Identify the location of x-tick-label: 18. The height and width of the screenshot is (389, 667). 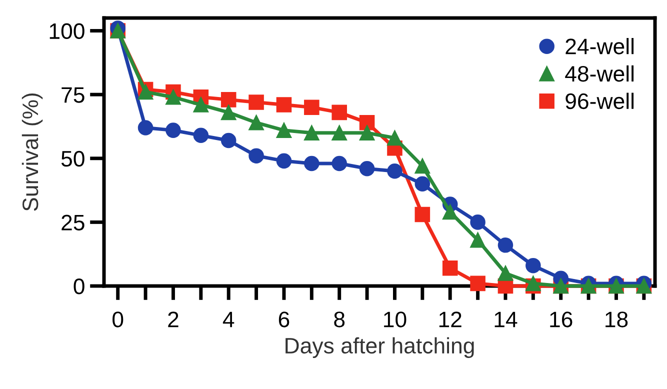
(617, 320).